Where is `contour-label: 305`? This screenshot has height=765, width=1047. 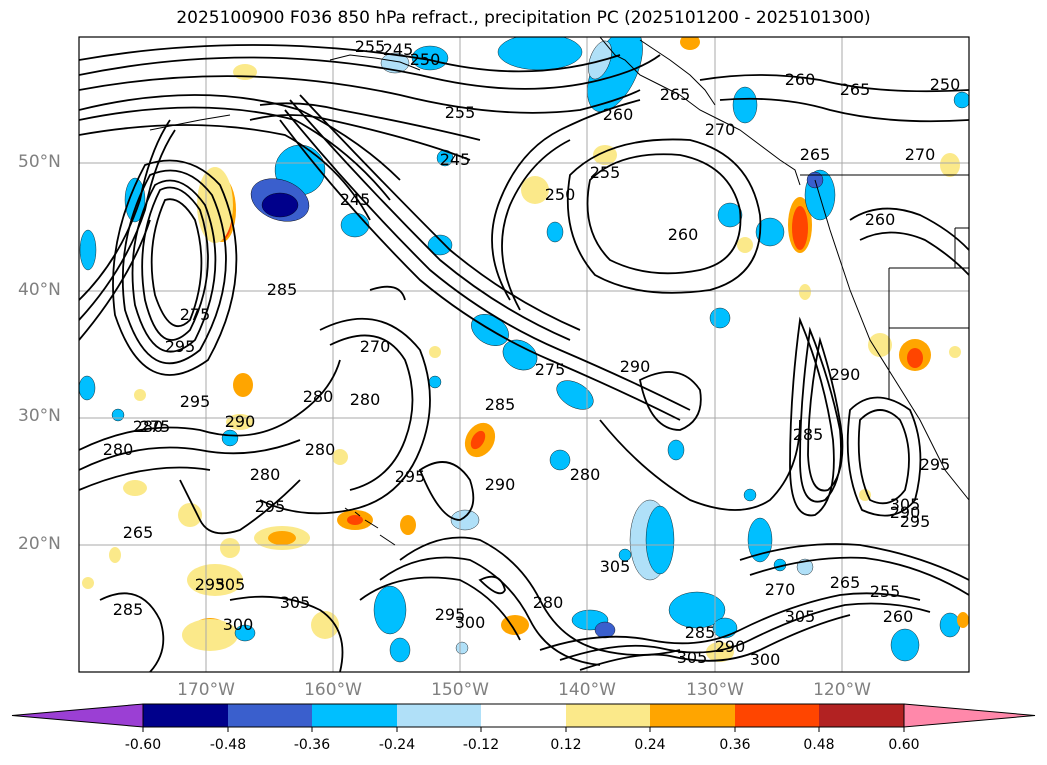 contour-label: 305 is located at coordinates (905, 504).